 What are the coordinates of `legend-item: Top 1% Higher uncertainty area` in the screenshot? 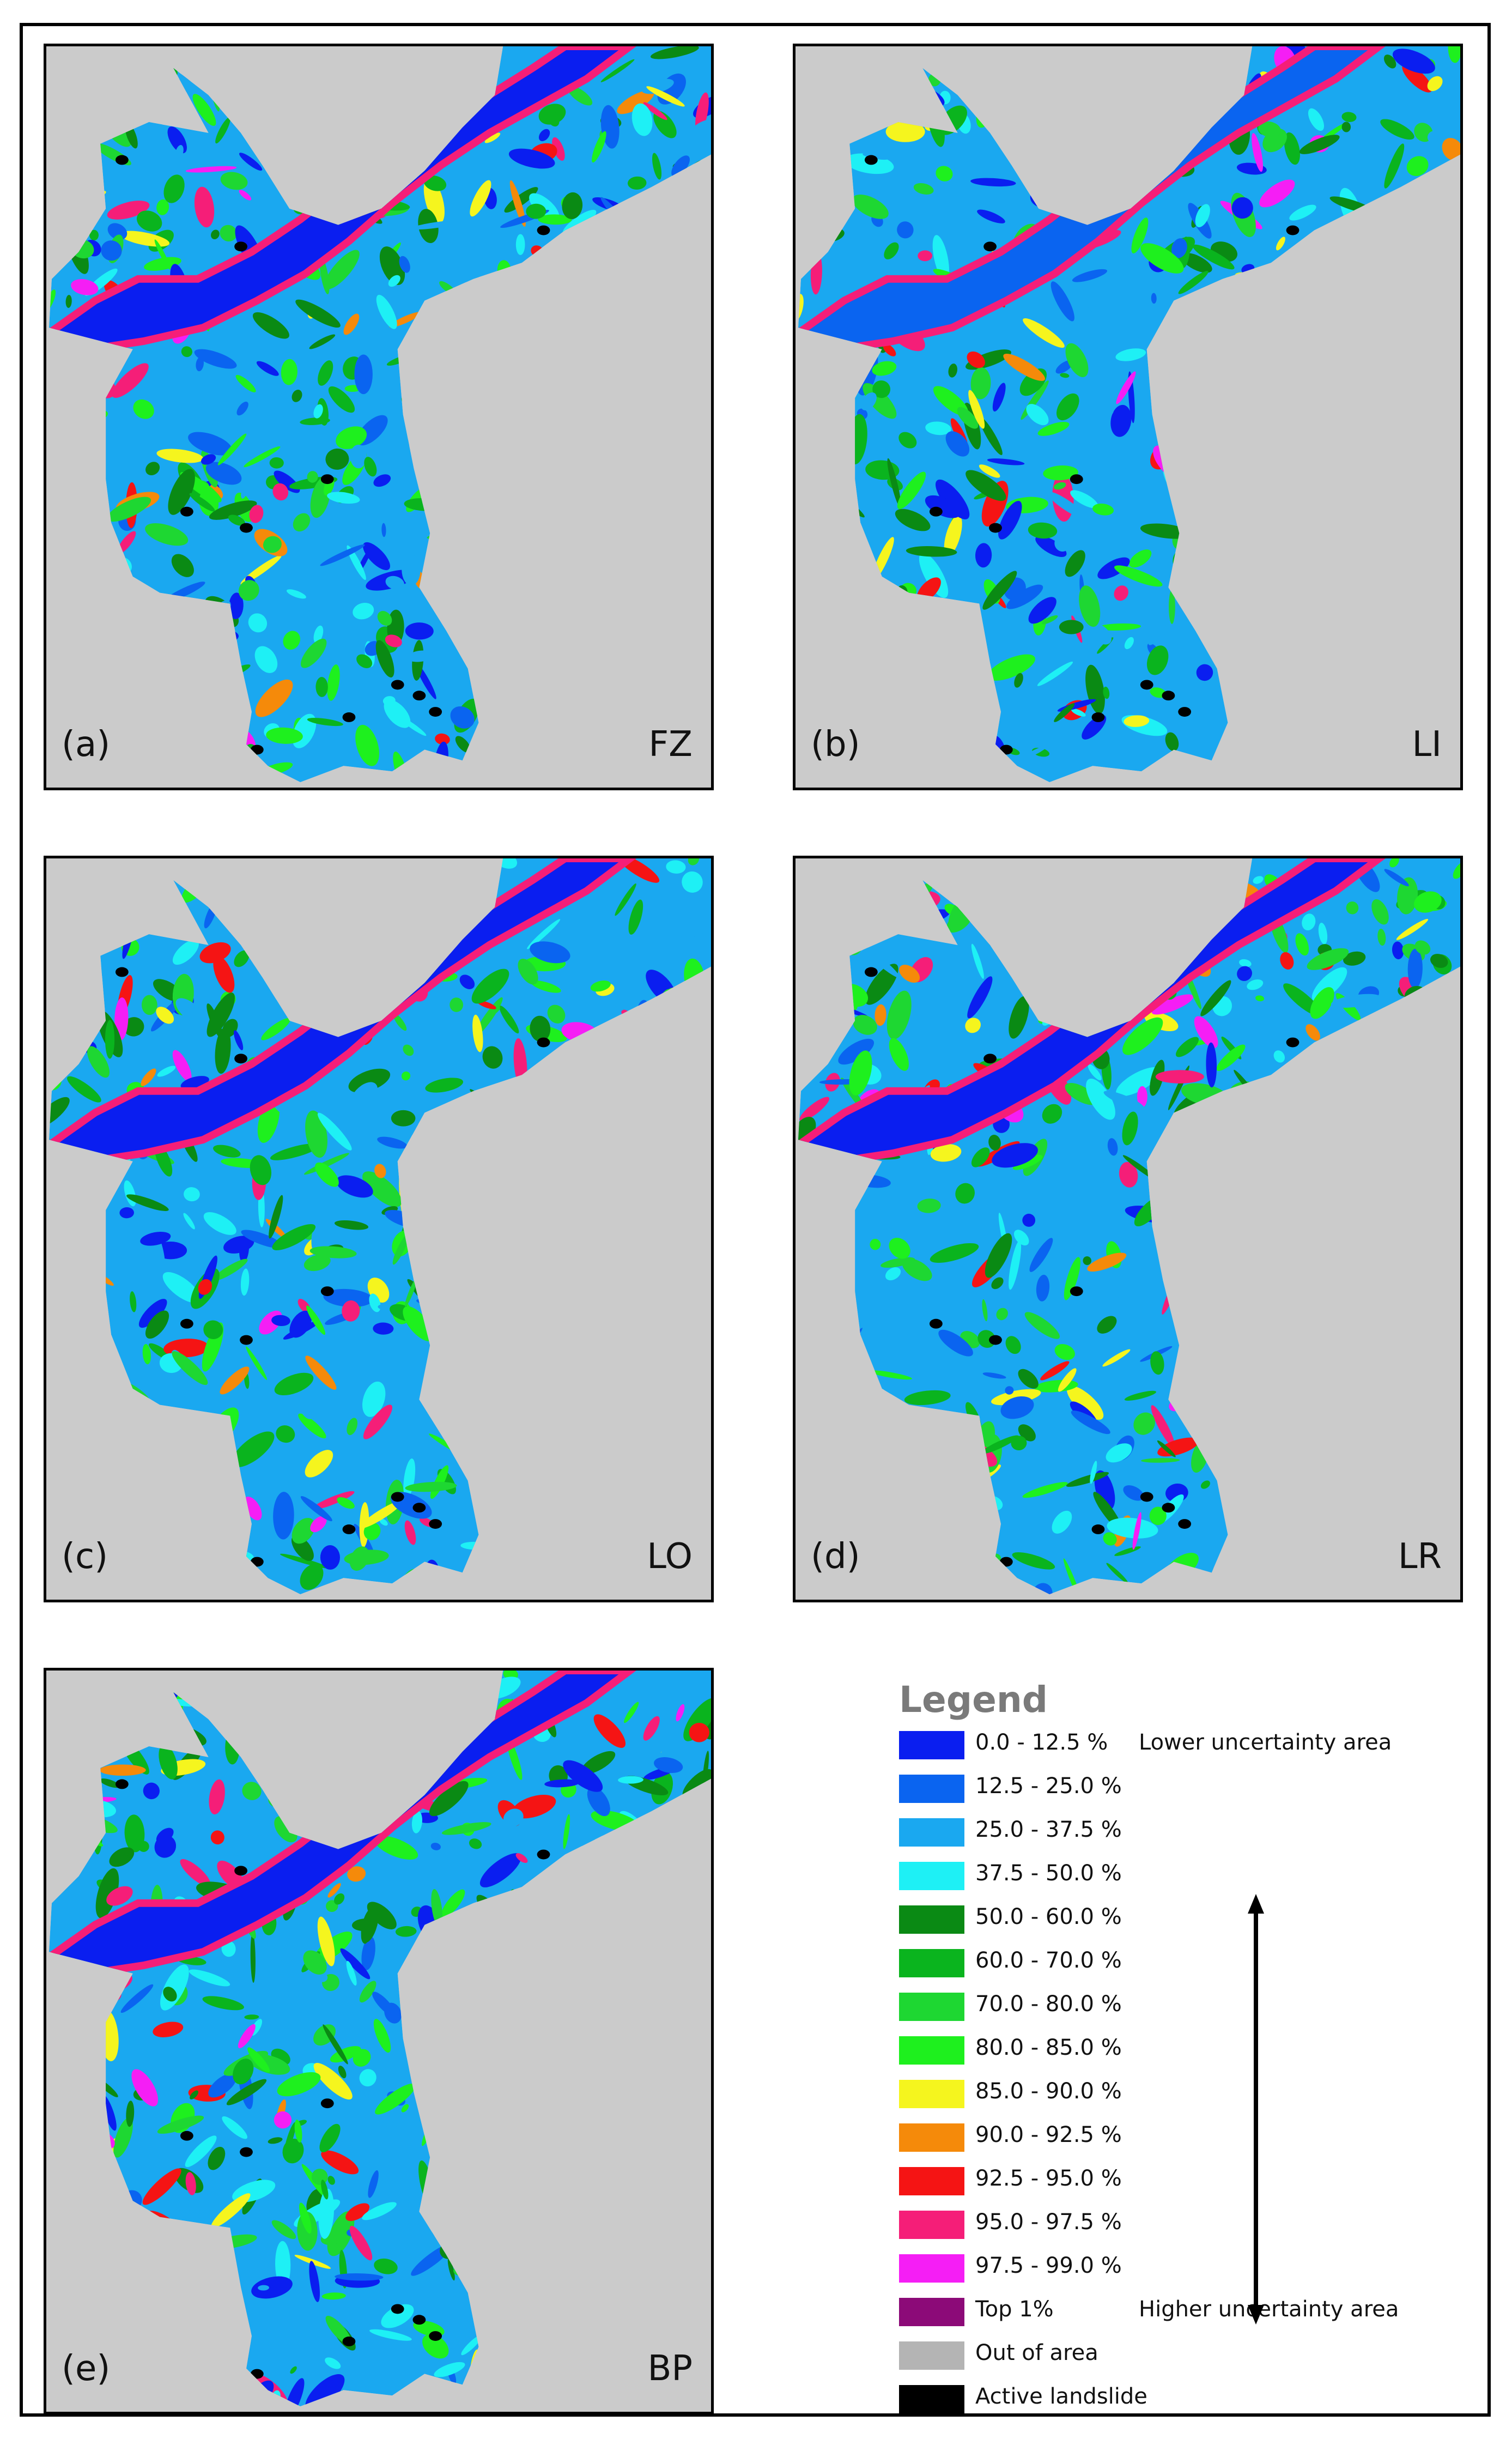 It's located at (1182, 2312).